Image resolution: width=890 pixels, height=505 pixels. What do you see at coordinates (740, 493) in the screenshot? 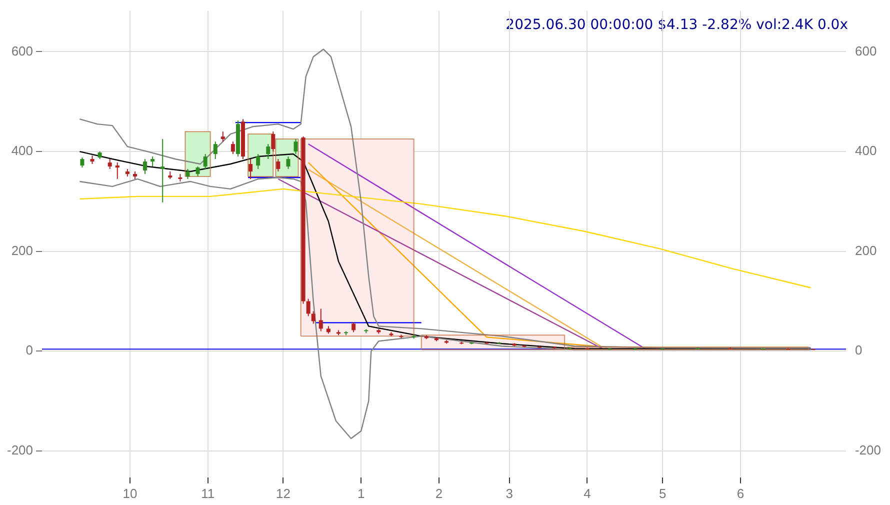
I see `x-tick-label: 6` at bounding box center [740, 493].